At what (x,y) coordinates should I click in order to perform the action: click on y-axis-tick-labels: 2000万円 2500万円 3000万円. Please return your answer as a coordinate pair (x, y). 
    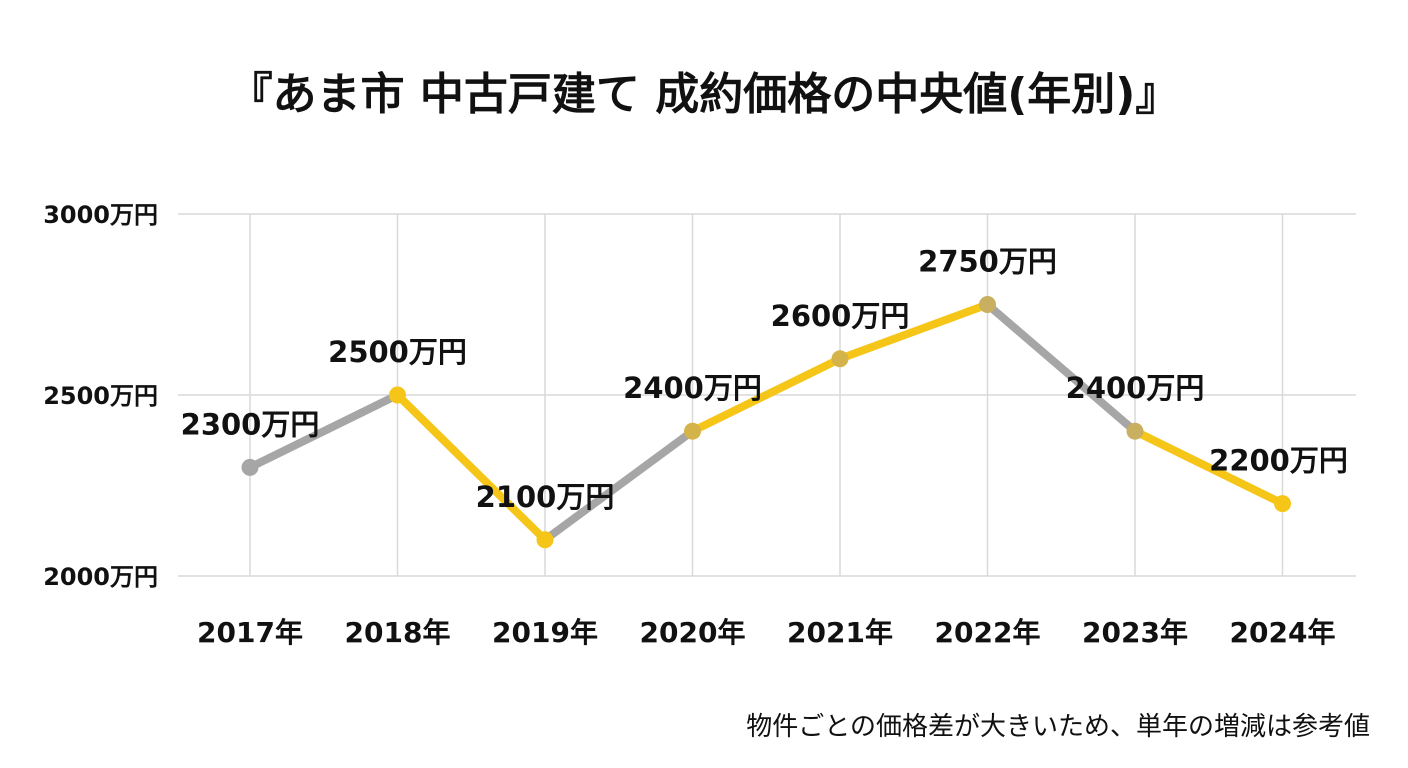
    Looking at the image, I should click on (100, 396).